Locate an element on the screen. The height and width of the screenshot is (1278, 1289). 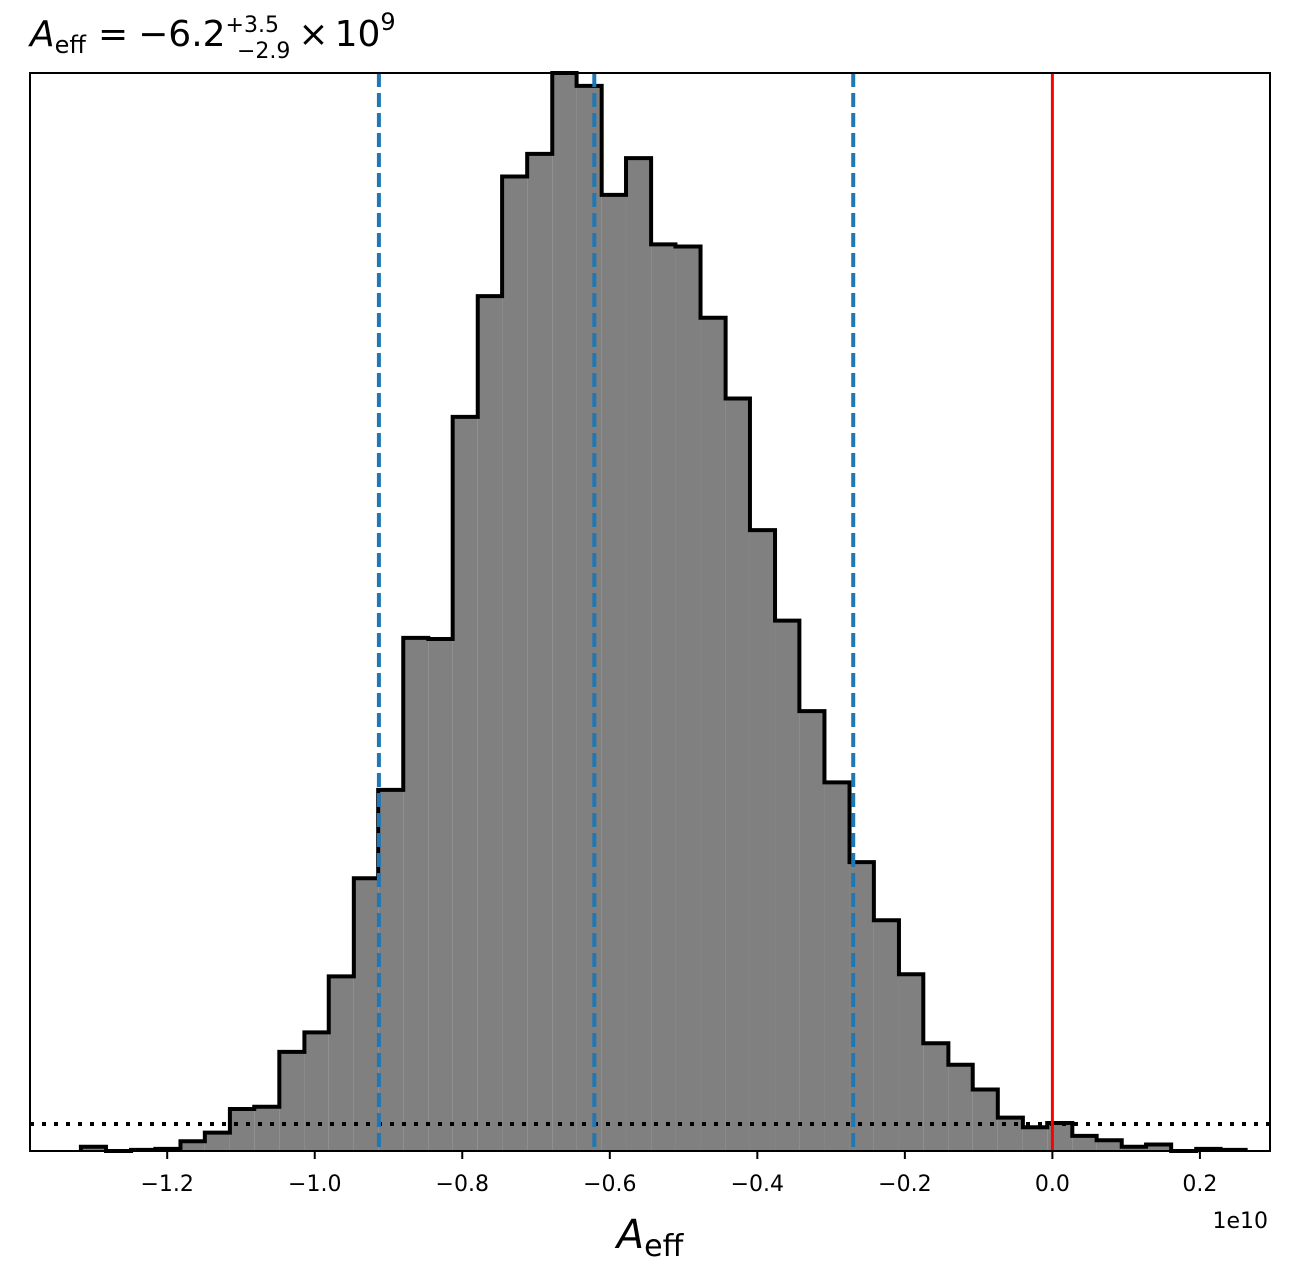
title-symbol: A is located at coordinates (41, 34).